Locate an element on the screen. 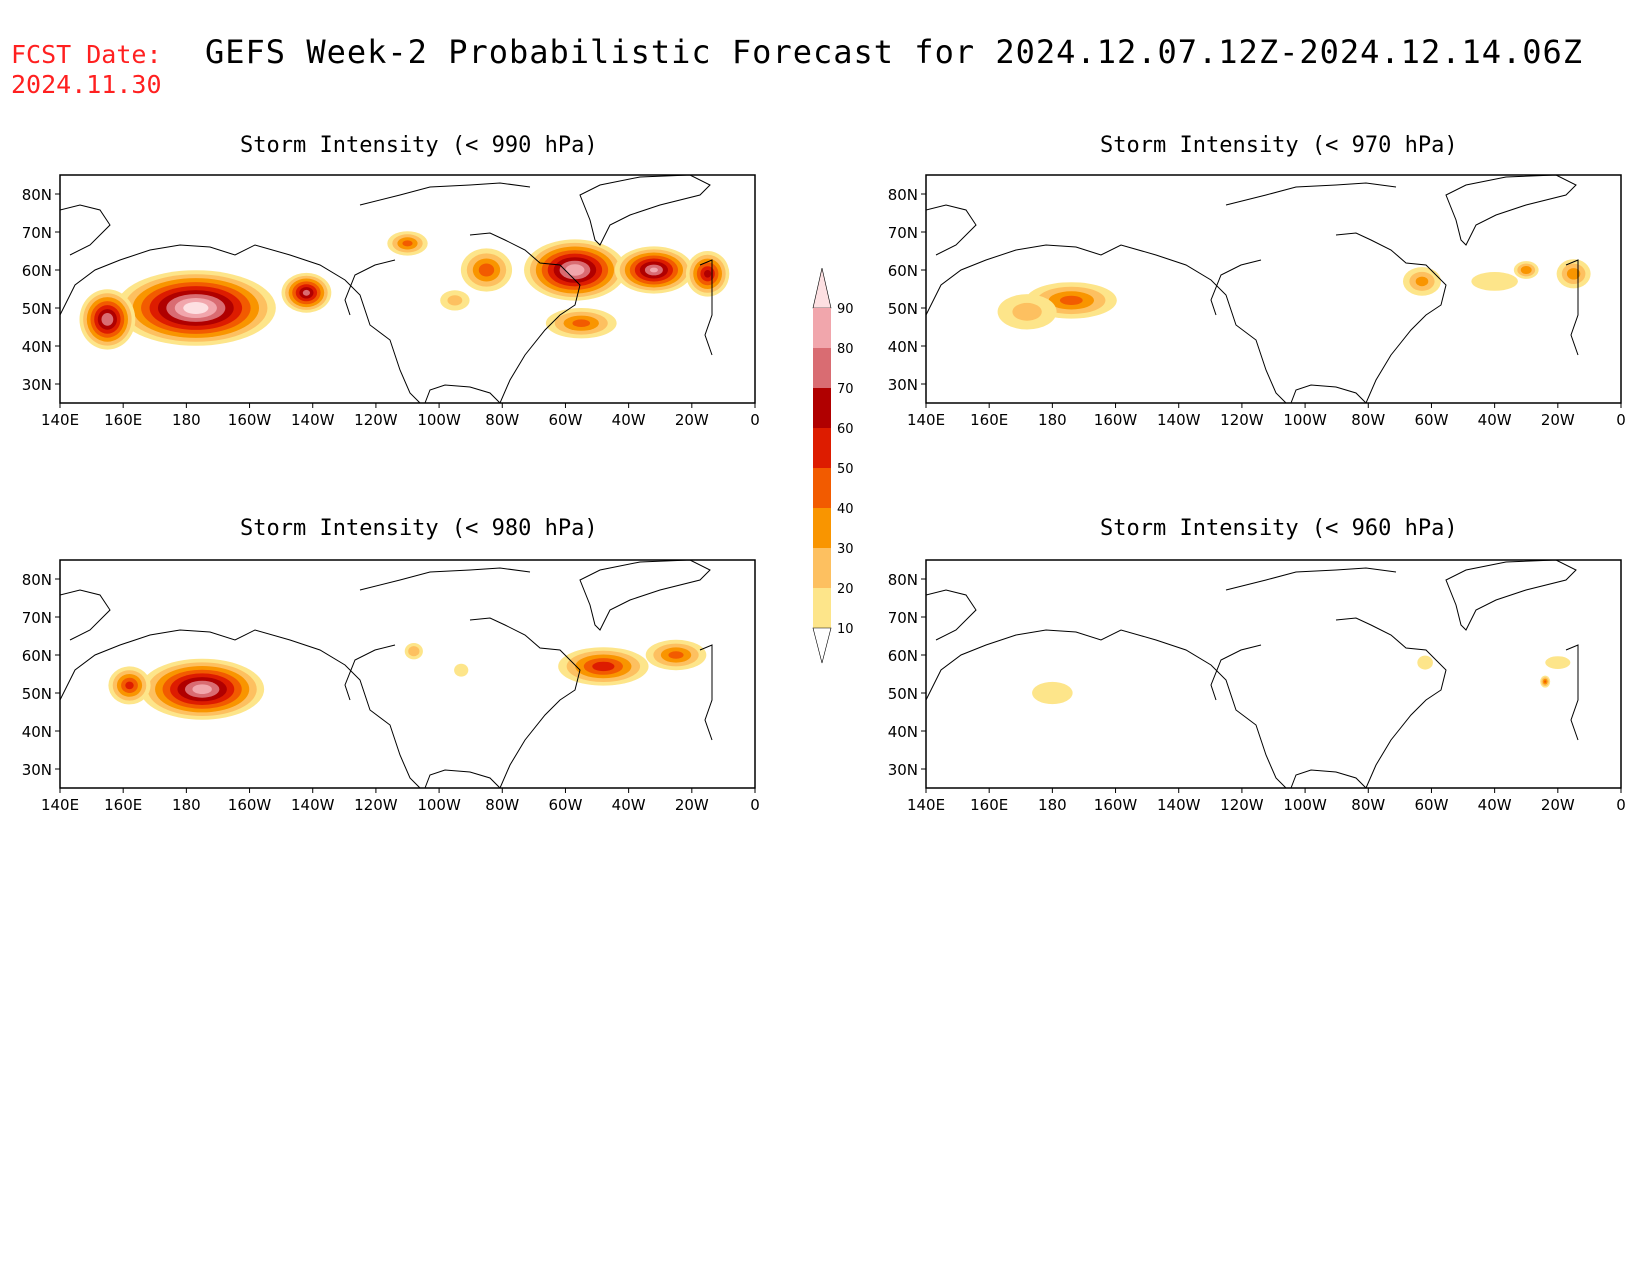 This screenshot has height=1275, width=1650. colorbar-label: 40 is located at coordinates (845, 509).